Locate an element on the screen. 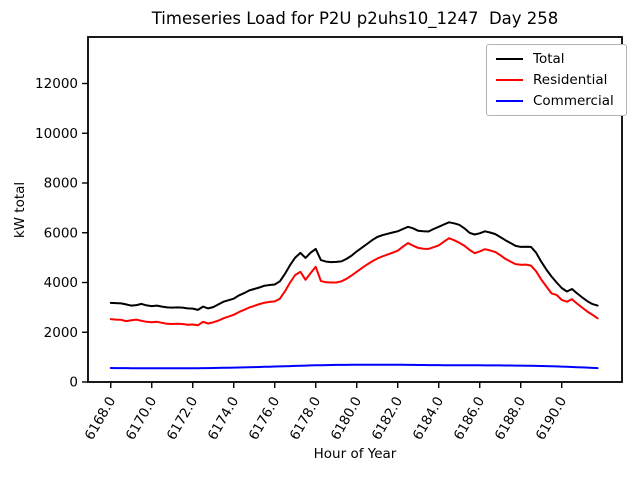 Image resolution: width=640 pixels, height=480 pixels. legend-line-swatch-commercial is located at coordinates (509, 101).